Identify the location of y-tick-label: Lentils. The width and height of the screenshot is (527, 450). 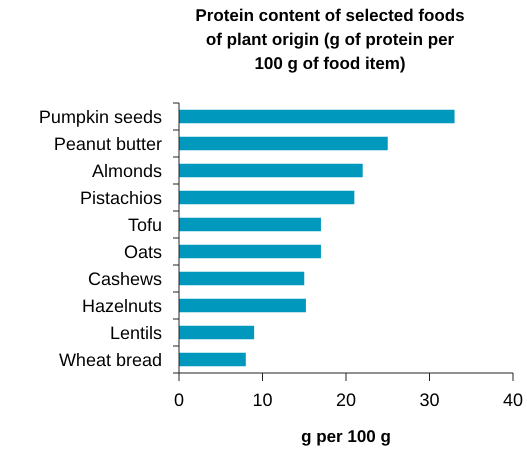
(136, 332).